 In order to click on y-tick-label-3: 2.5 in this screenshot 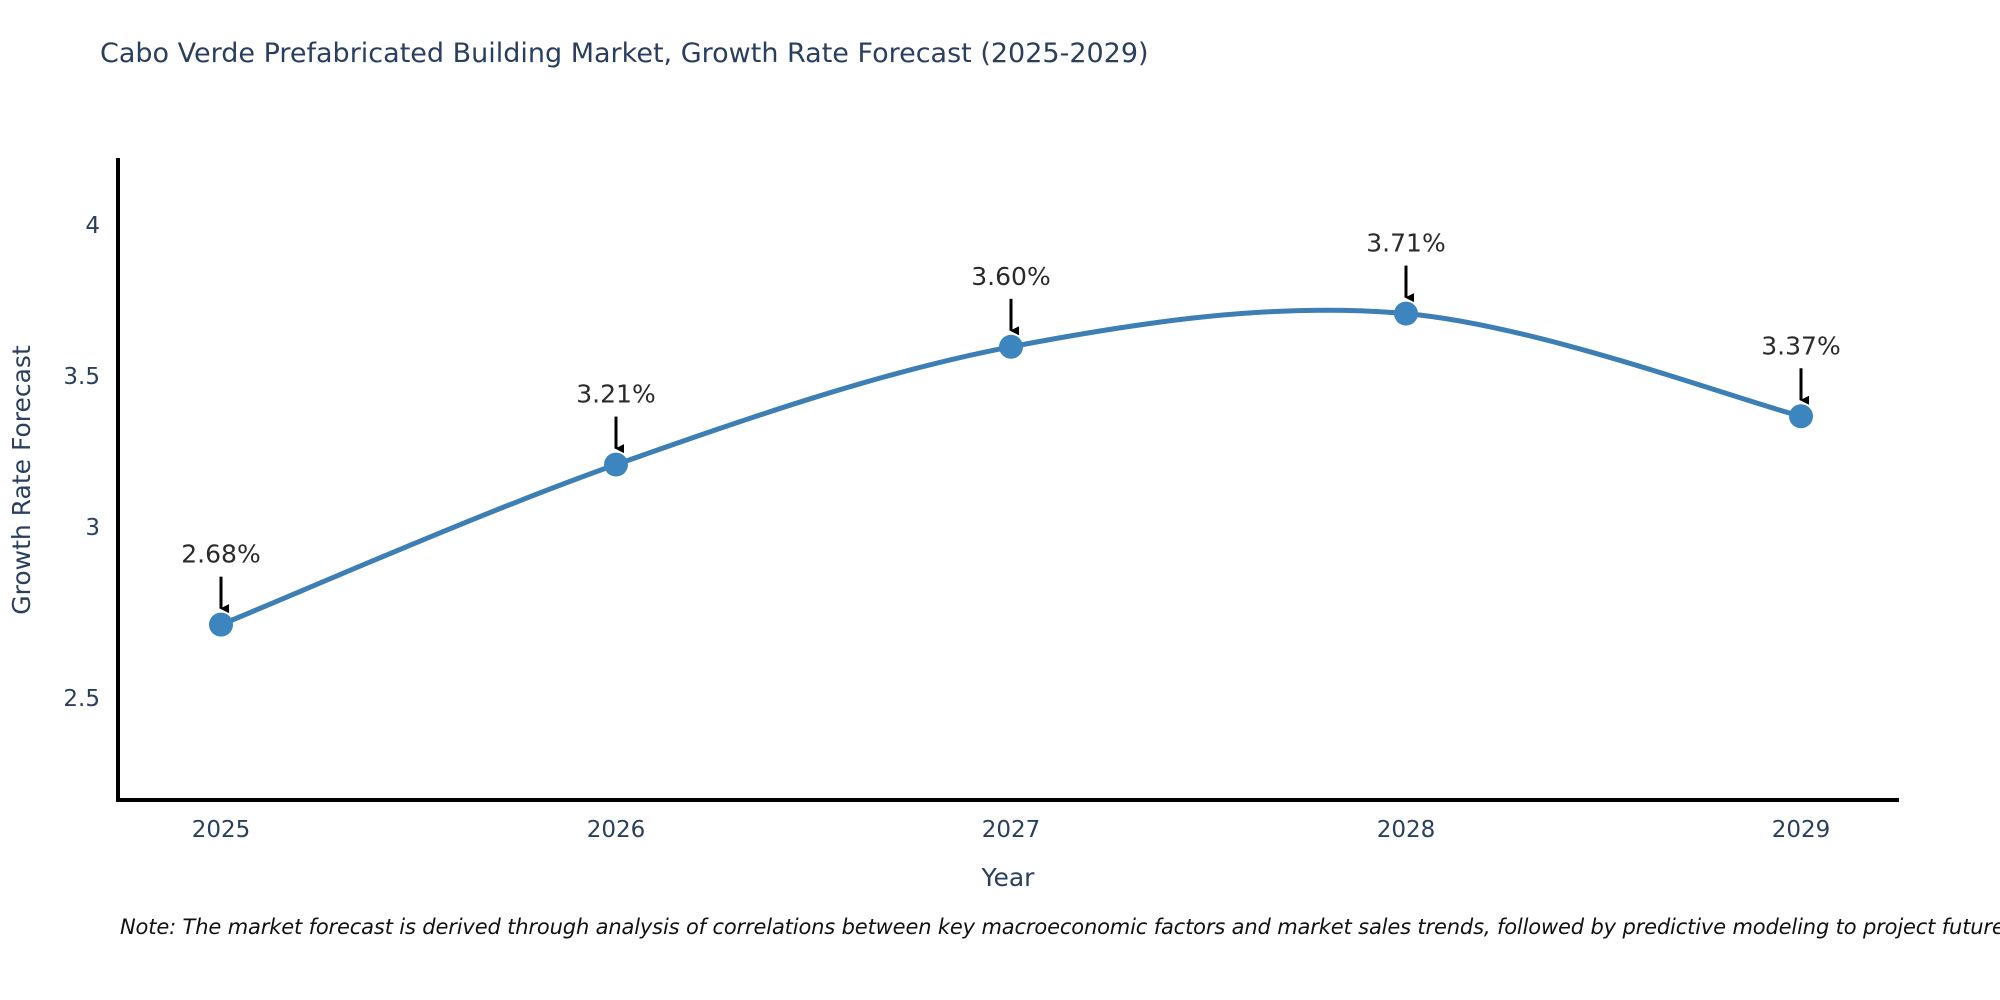, I will do `click(81, 699)`.